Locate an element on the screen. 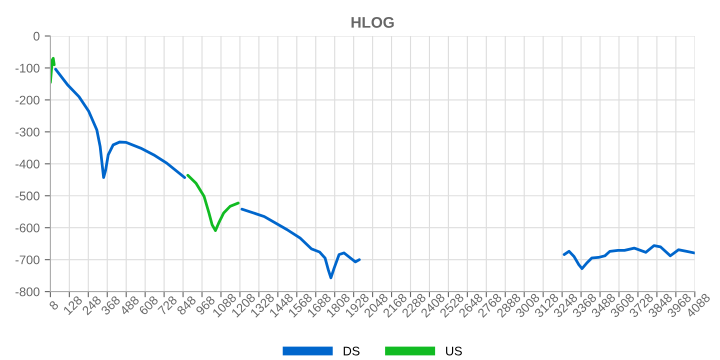  legend-label: US is located at coordinates (454, 351).